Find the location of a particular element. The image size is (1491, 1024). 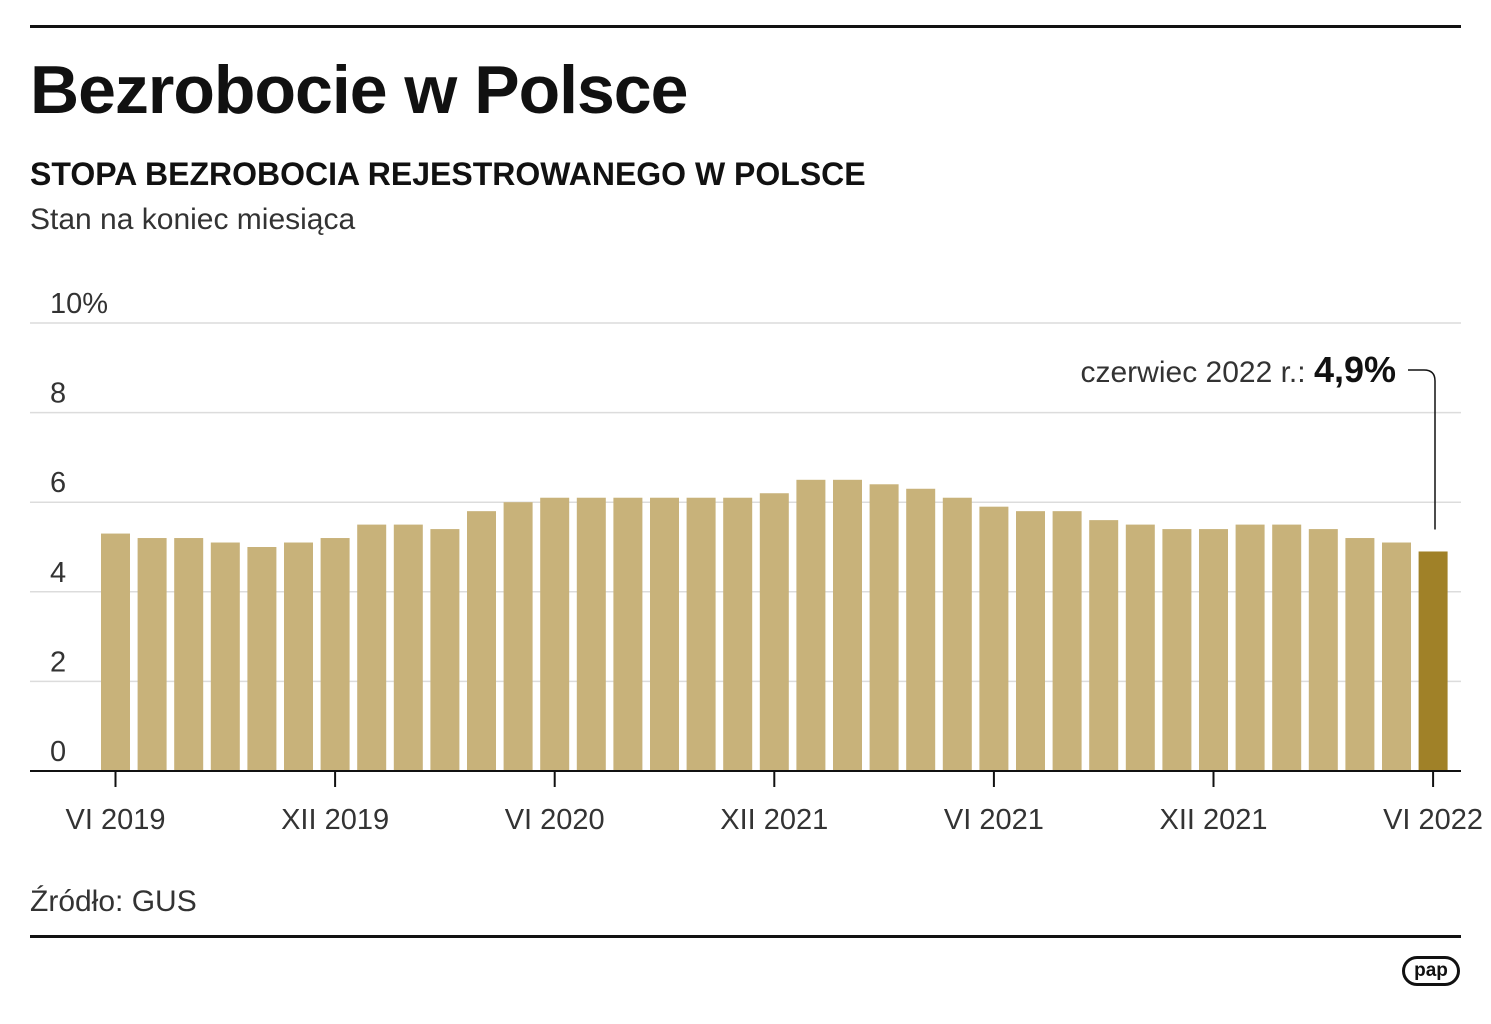

pap-logo: pap is located at coordinates (1431, 971).